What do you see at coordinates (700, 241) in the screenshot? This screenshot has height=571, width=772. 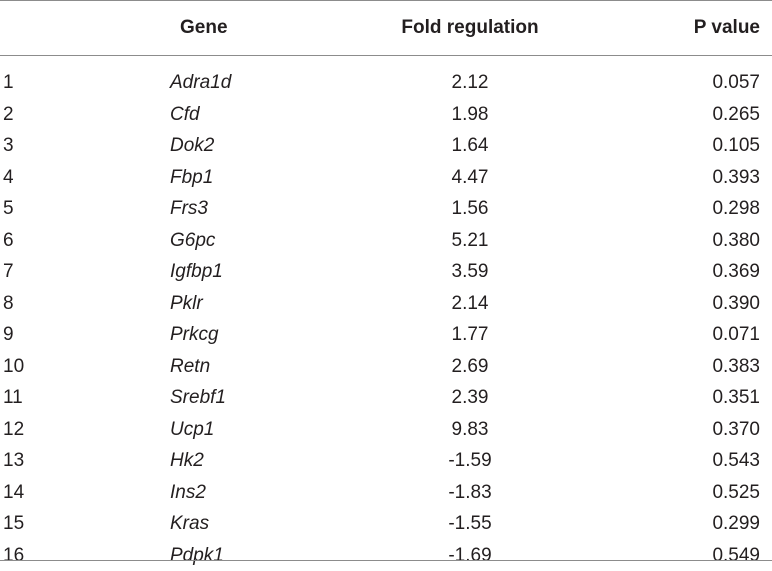 I see `p-value: 0.380` at bounding box center [700, 241].